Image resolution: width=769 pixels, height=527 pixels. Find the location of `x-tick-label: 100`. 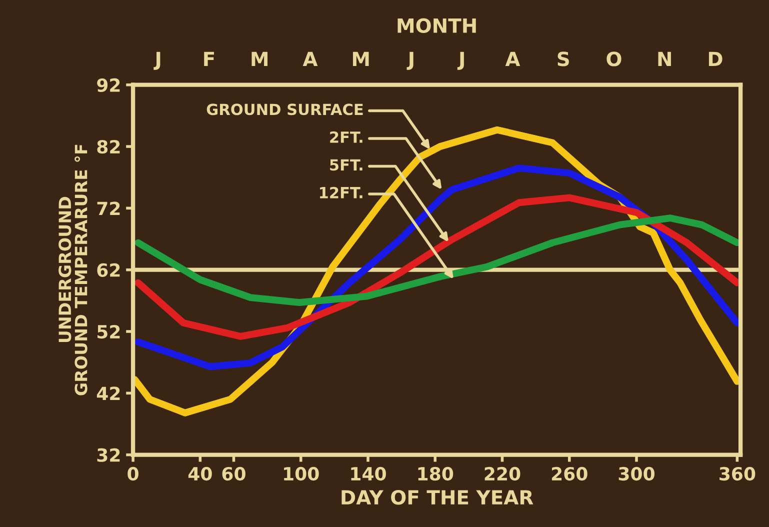

x-tick-label: 100 is located at coordinates (301, 473).